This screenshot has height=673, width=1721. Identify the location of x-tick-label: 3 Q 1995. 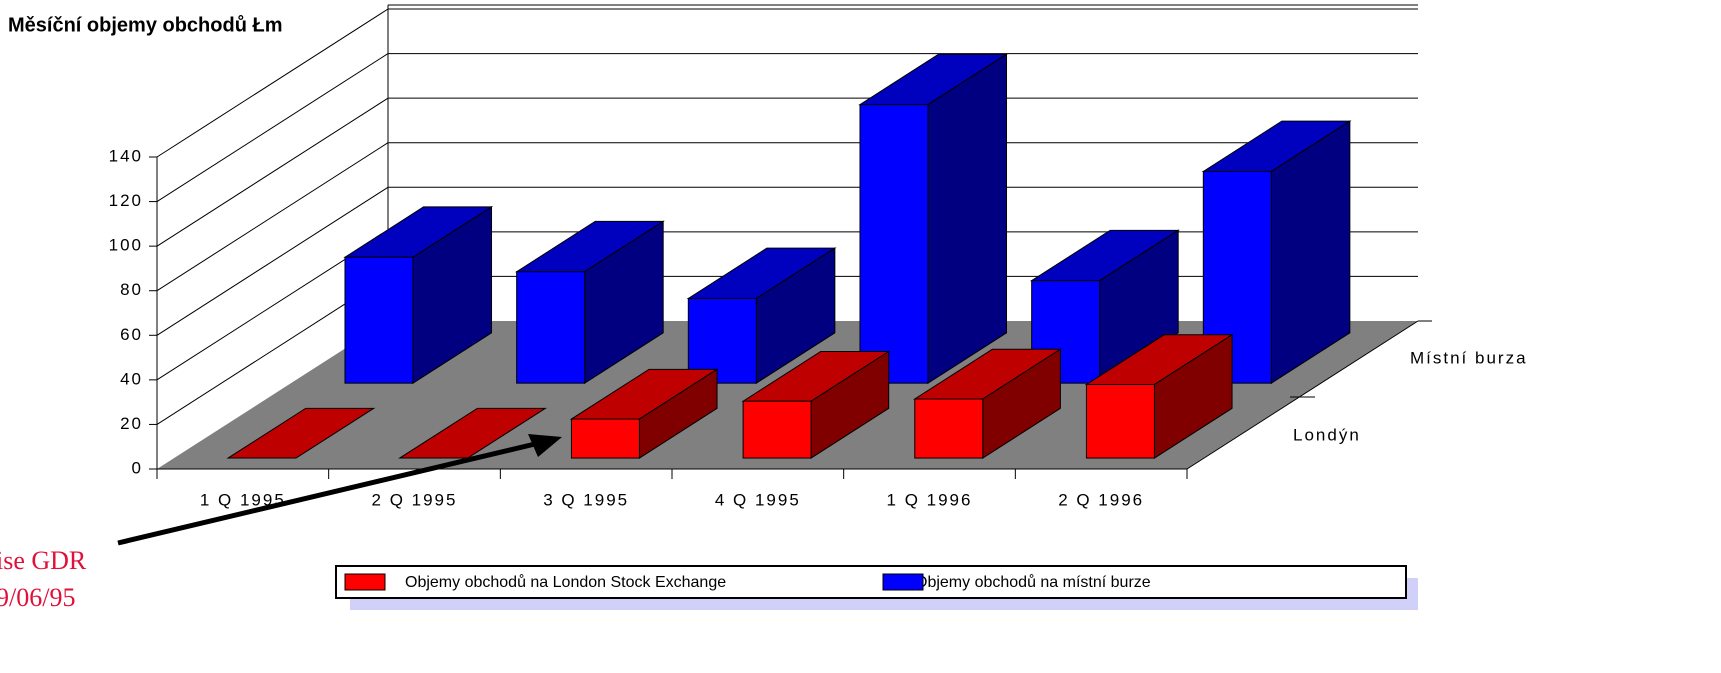
(586, 499).